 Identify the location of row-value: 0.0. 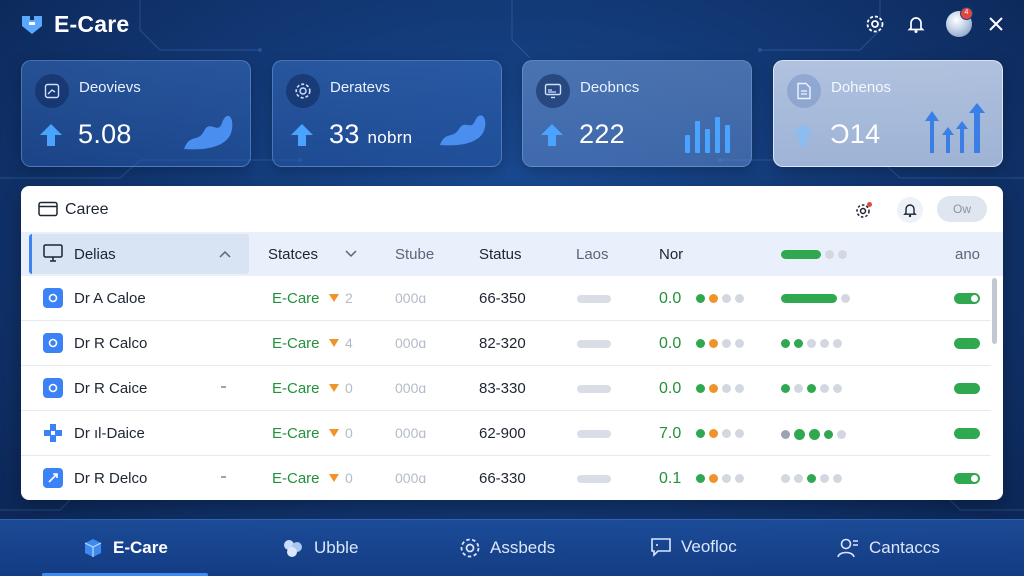
(670, 298).